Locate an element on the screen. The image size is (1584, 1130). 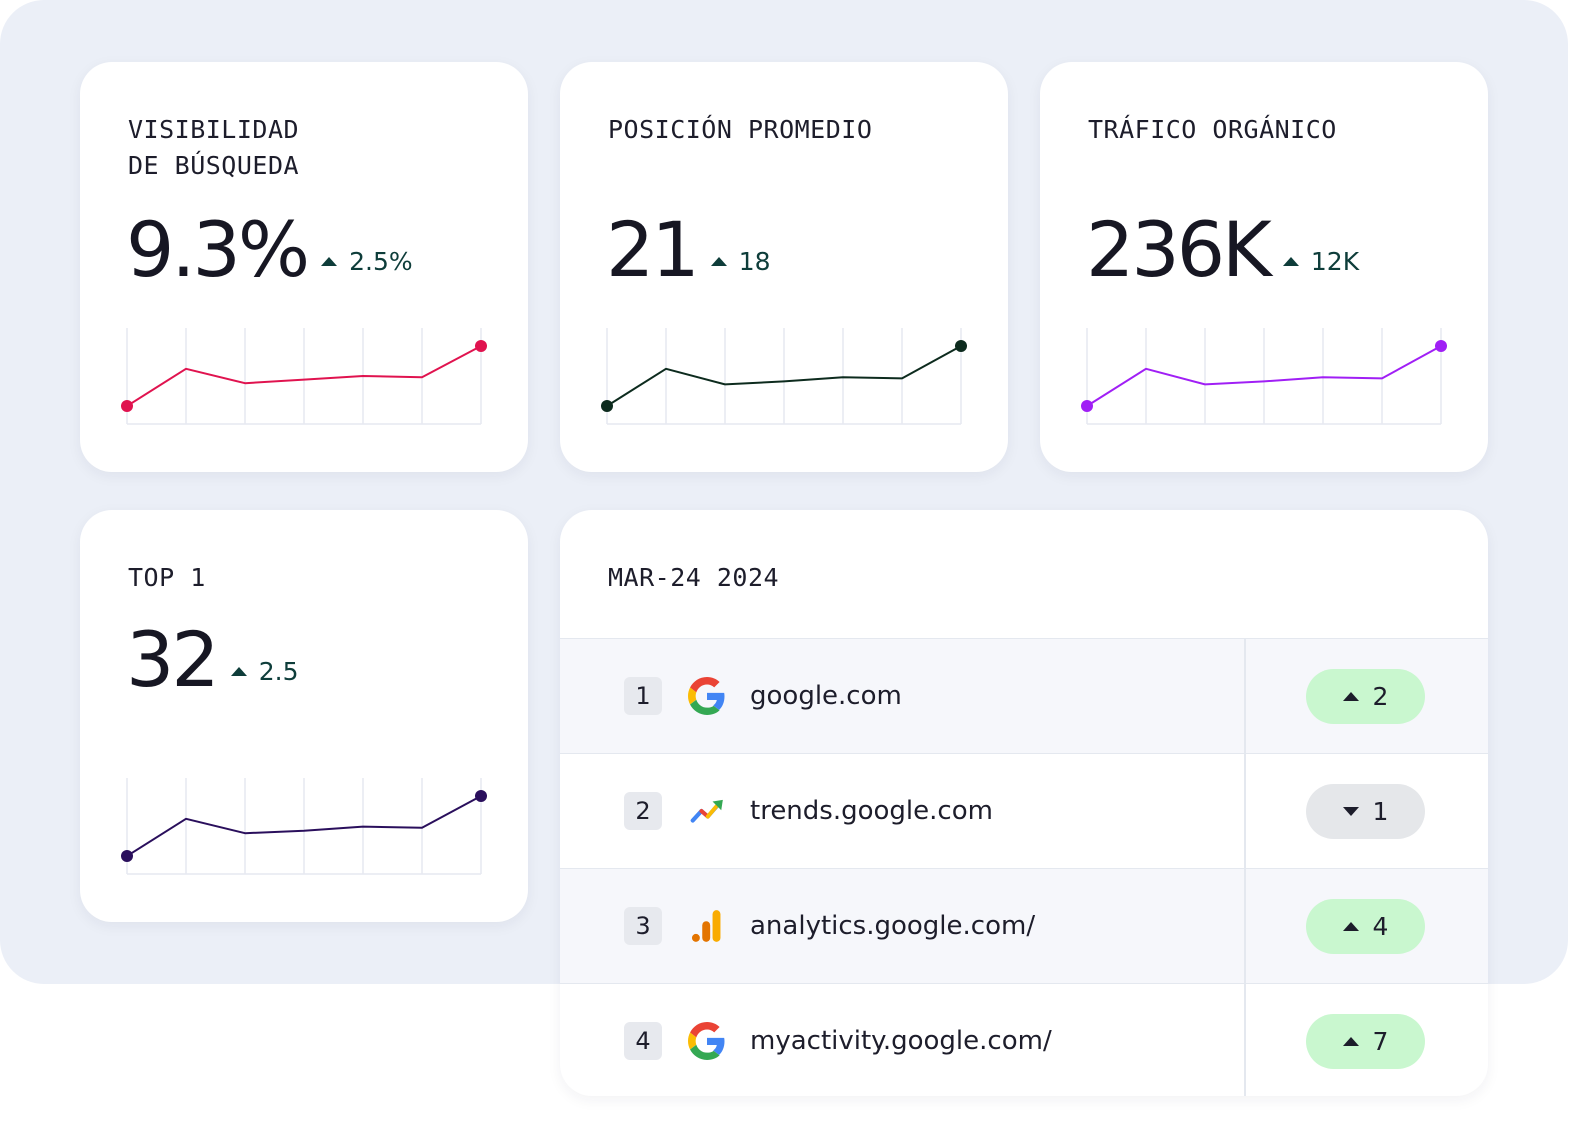
google-trends-icon is located at coordinates (706, 811).